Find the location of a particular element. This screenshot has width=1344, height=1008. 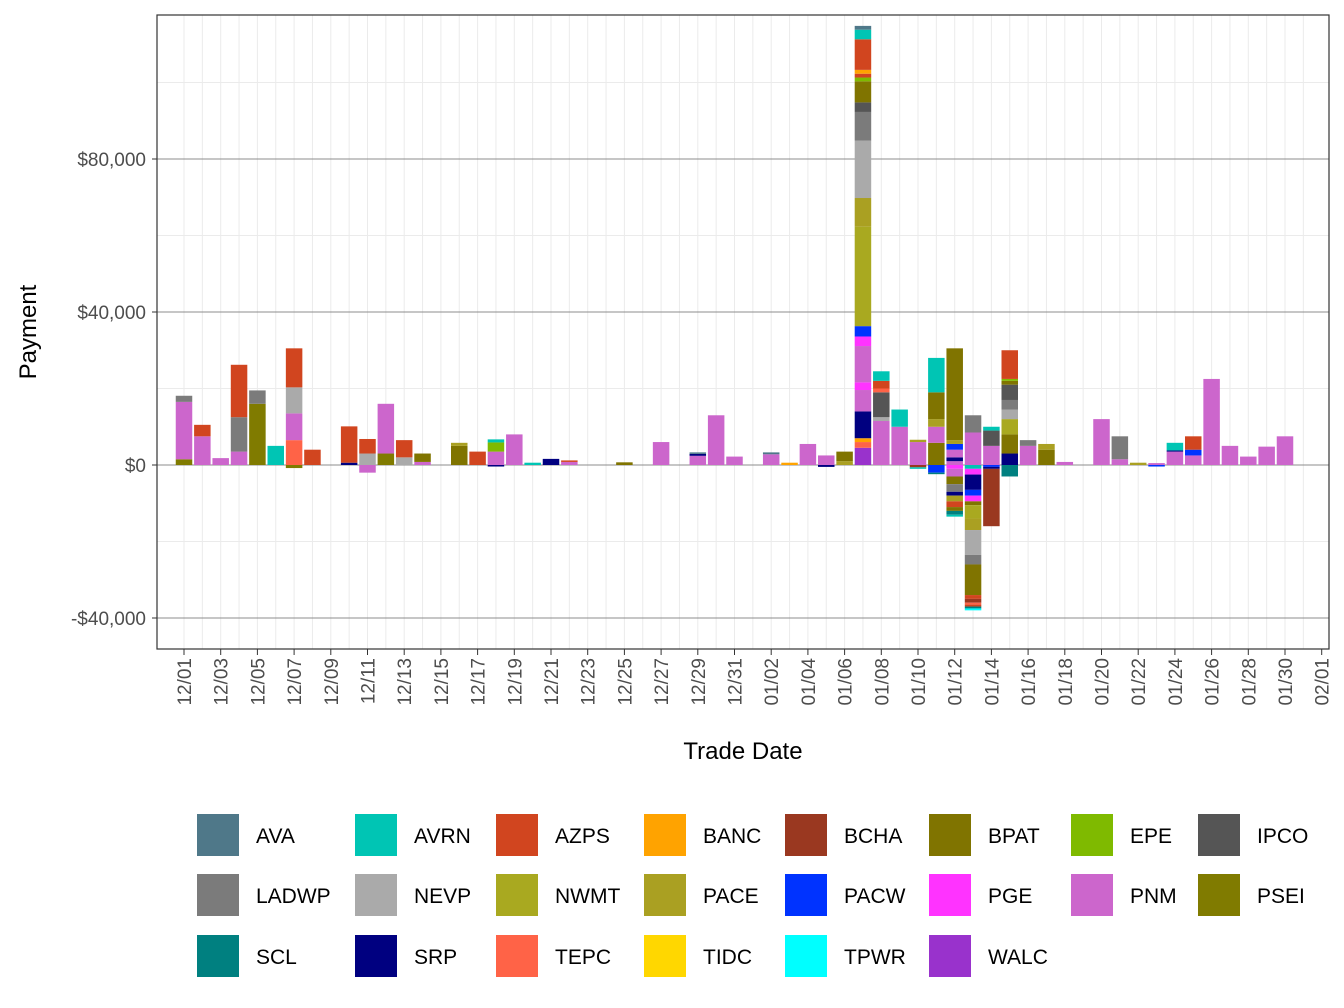

legend-label-walc: WALC is located at coordinates (1018, 957).